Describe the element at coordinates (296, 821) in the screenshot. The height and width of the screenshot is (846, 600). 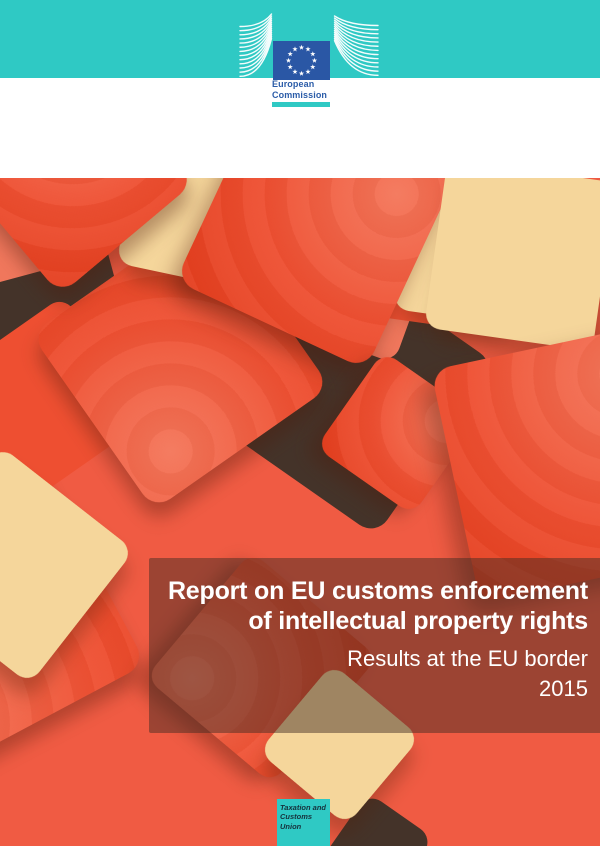
I see `dg-label-line2: Customs Union` at that location.